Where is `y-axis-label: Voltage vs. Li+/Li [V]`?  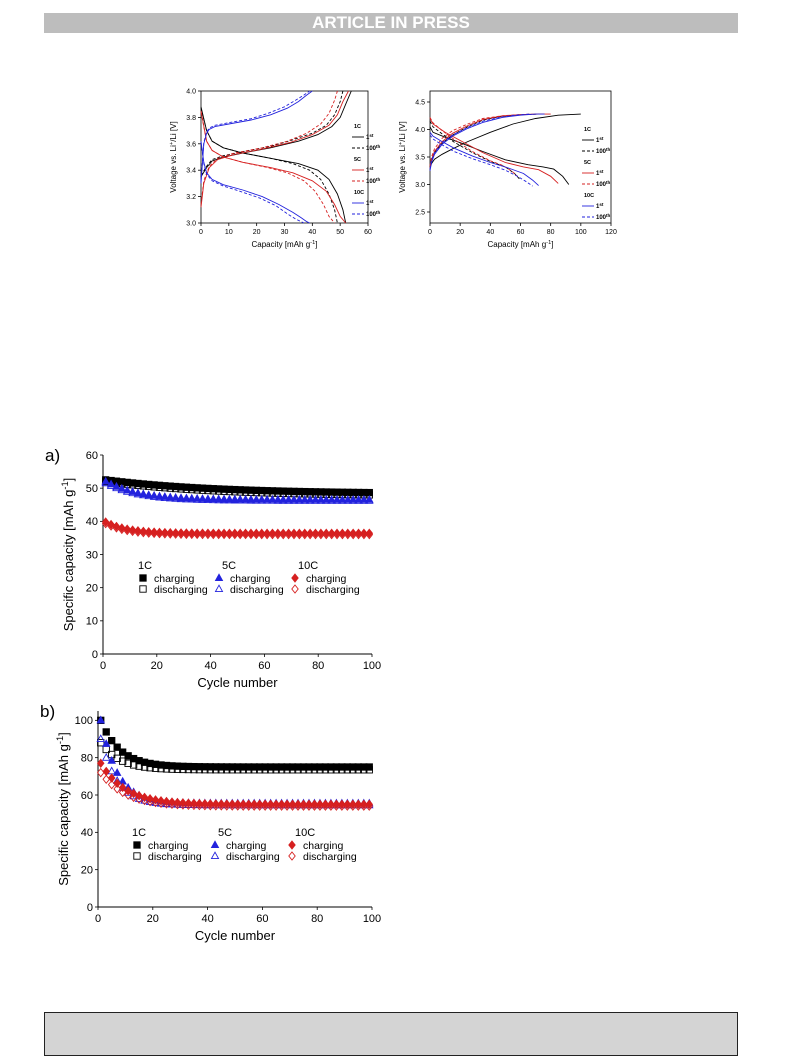 y-axis-label: Voltage vs. Li+/Li [V] is located at coordinates (173, 156).